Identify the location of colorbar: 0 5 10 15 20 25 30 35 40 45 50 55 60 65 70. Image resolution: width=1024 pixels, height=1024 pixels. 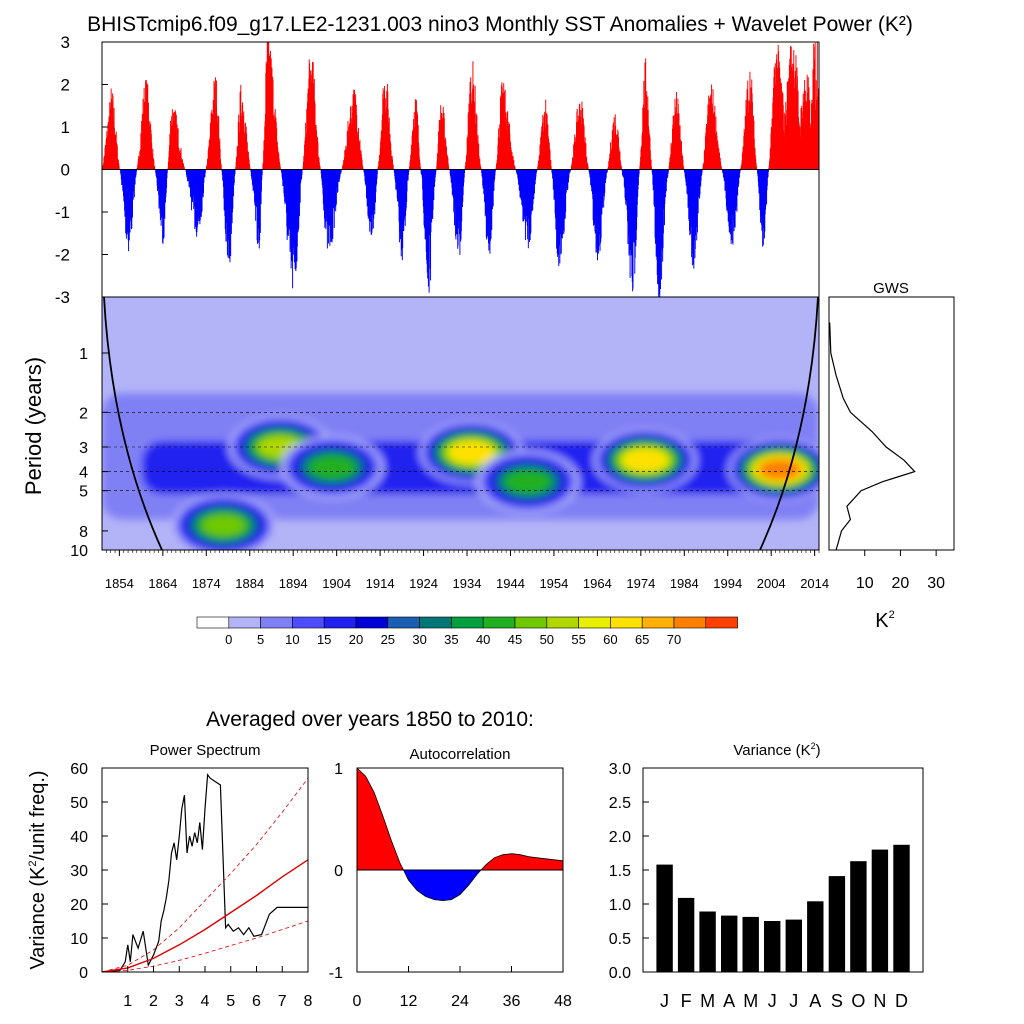
(467, 631).